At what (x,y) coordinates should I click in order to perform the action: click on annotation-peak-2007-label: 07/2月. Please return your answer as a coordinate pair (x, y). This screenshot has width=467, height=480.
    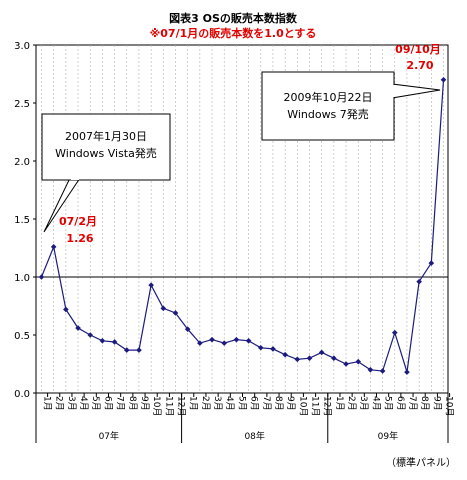
    Looking at the image, I should click on (78, 221).